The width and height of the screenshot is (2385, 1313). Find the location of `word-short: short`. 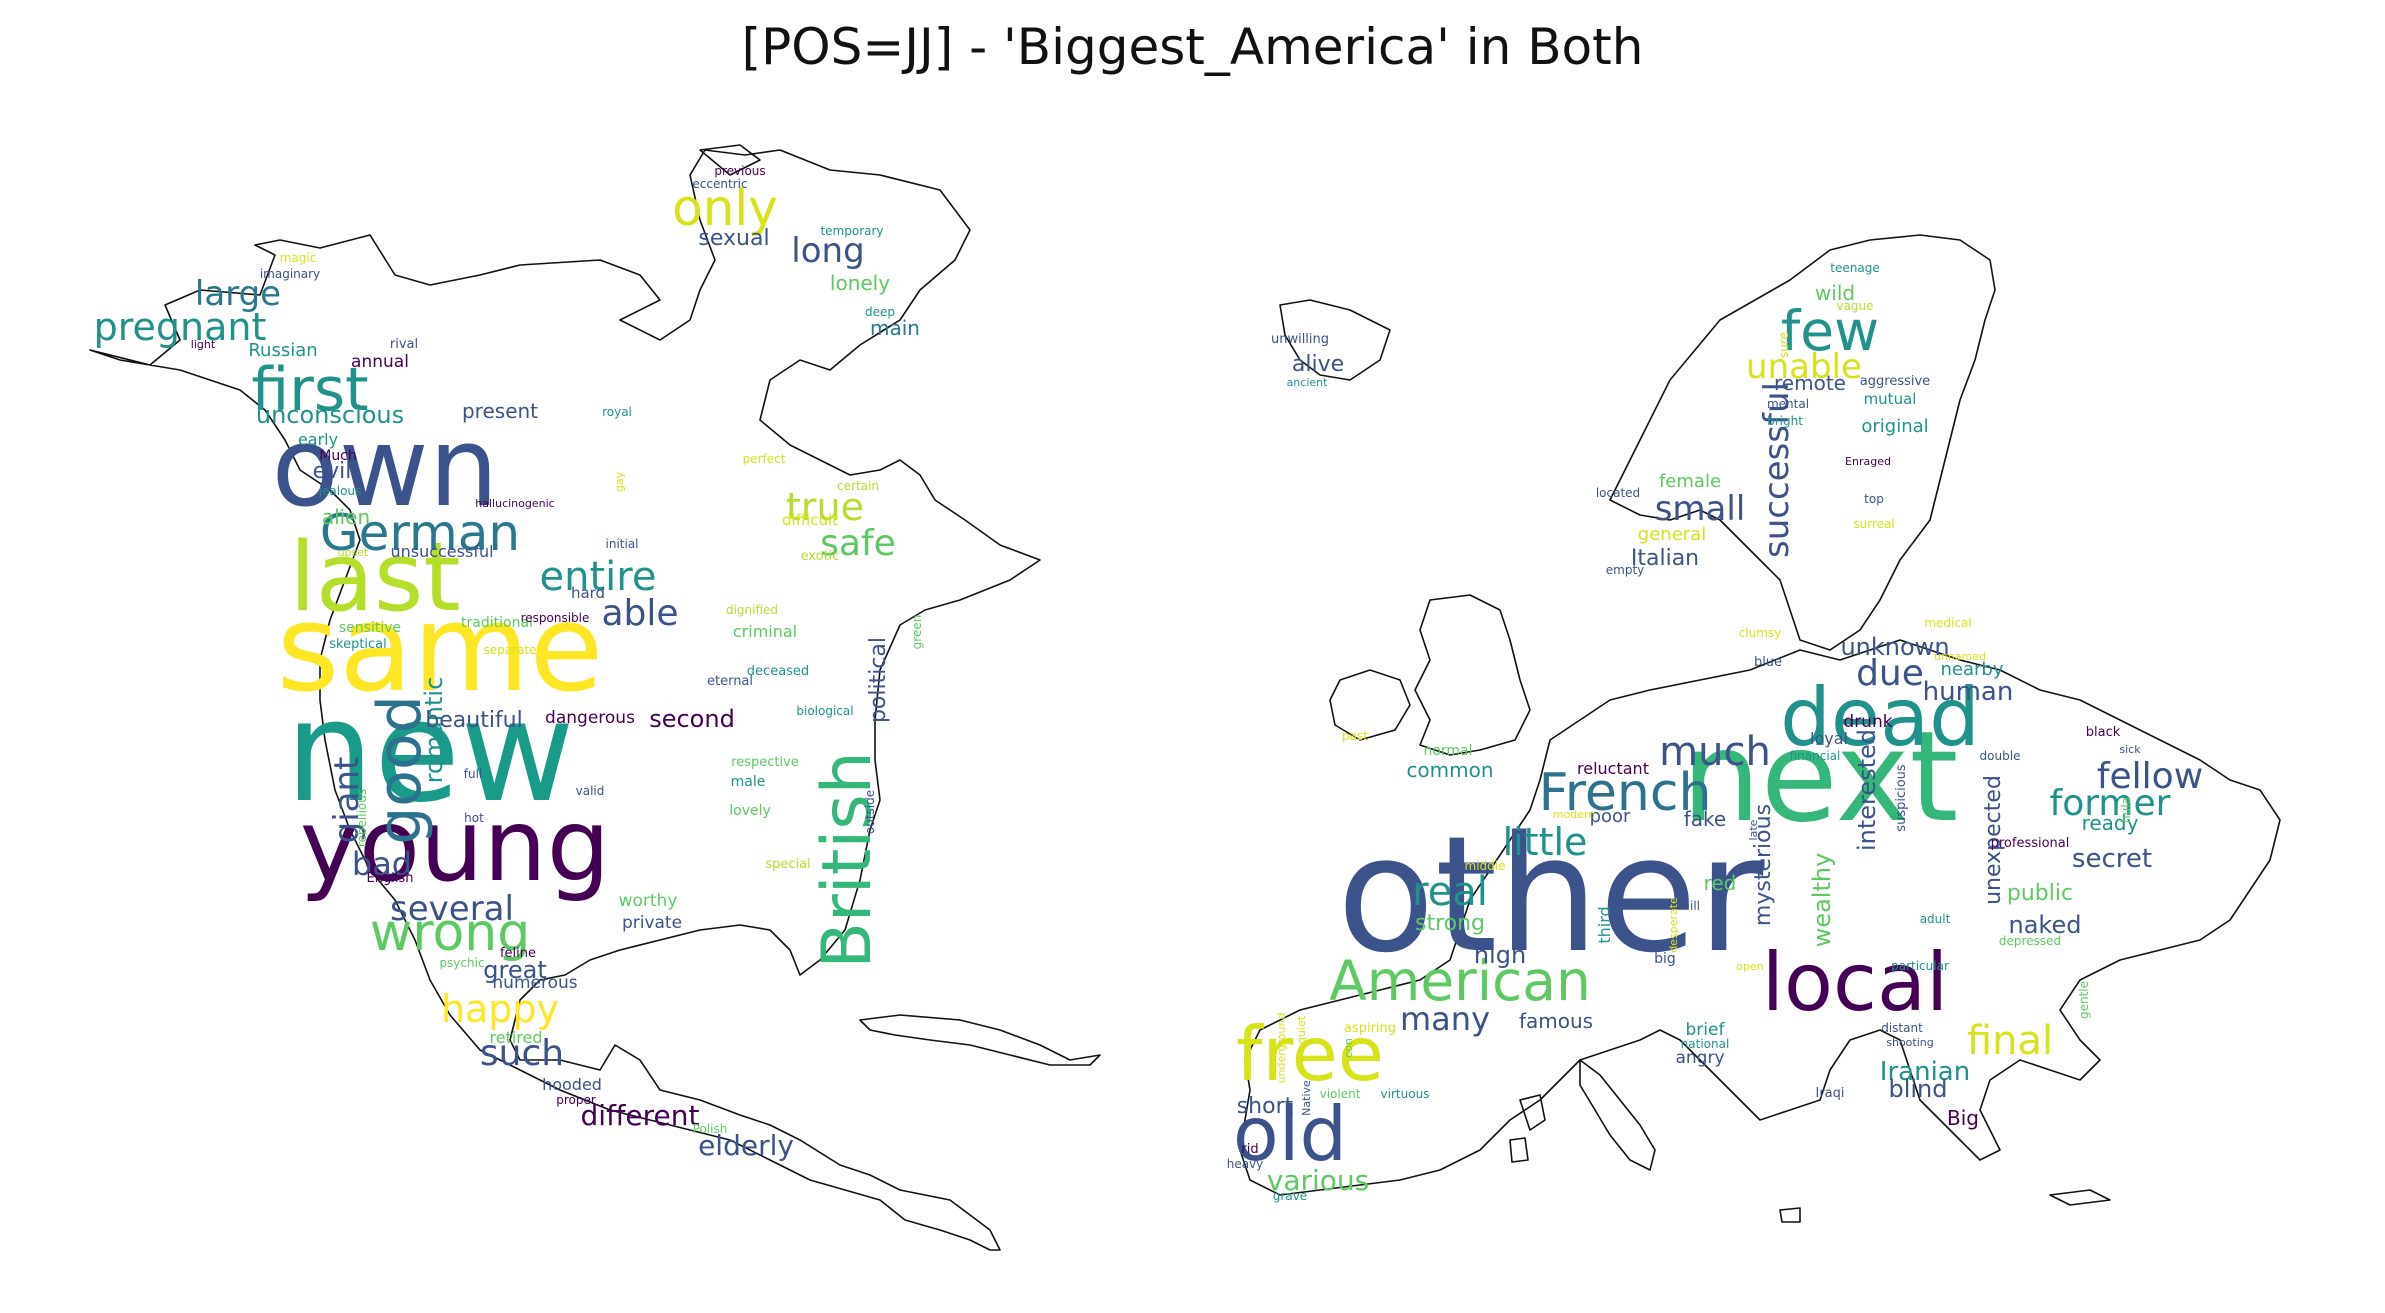

word-short: short is located at coordinates (1265, 1106).